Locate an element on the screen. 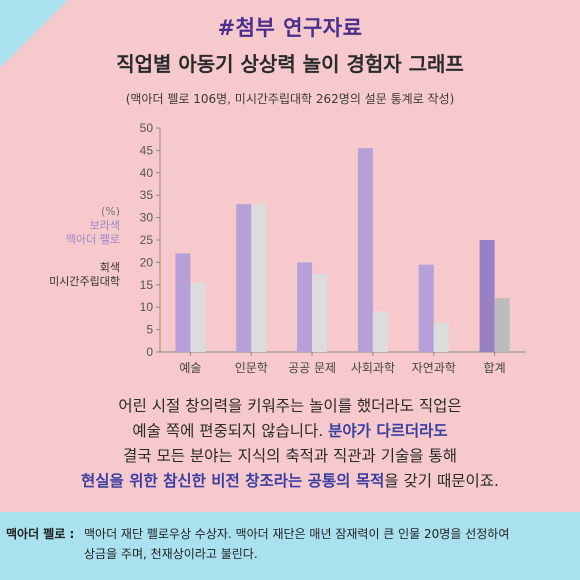  header-tag: #첨부 연구자료 is located at coordinates (290, 28).